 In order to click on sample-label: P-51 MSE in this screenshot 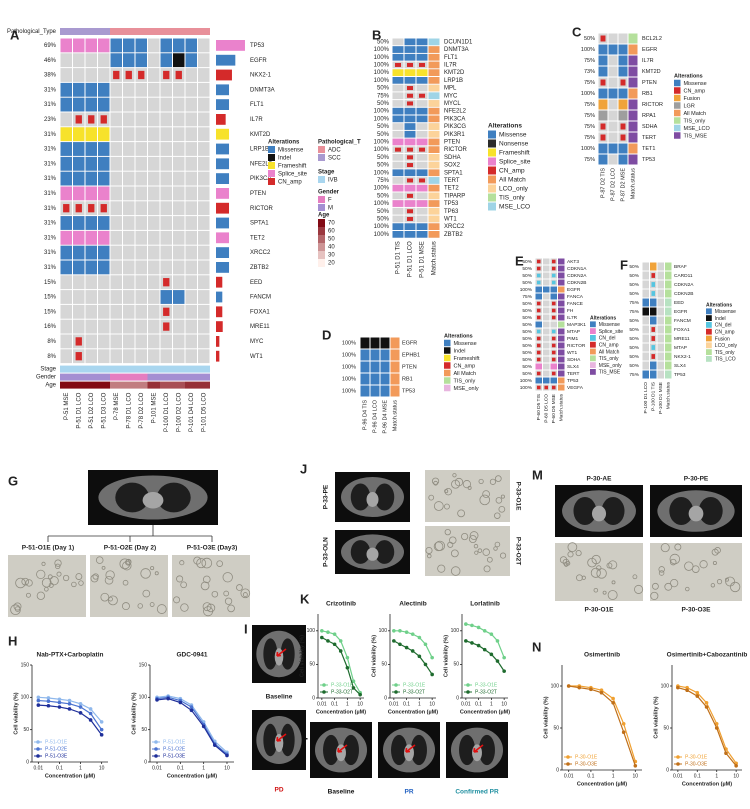, I will do `click(67, 406)`.